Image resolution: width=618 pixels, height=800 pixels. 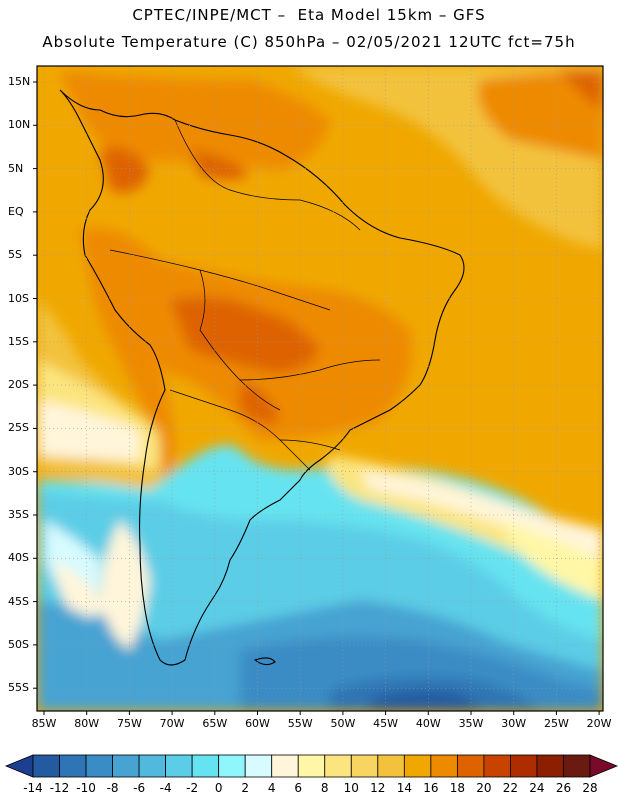 What do you see at coordinates (19, 81) in the screenshot?
I see `lat-label: 15N` at bounding box center [19, 81].